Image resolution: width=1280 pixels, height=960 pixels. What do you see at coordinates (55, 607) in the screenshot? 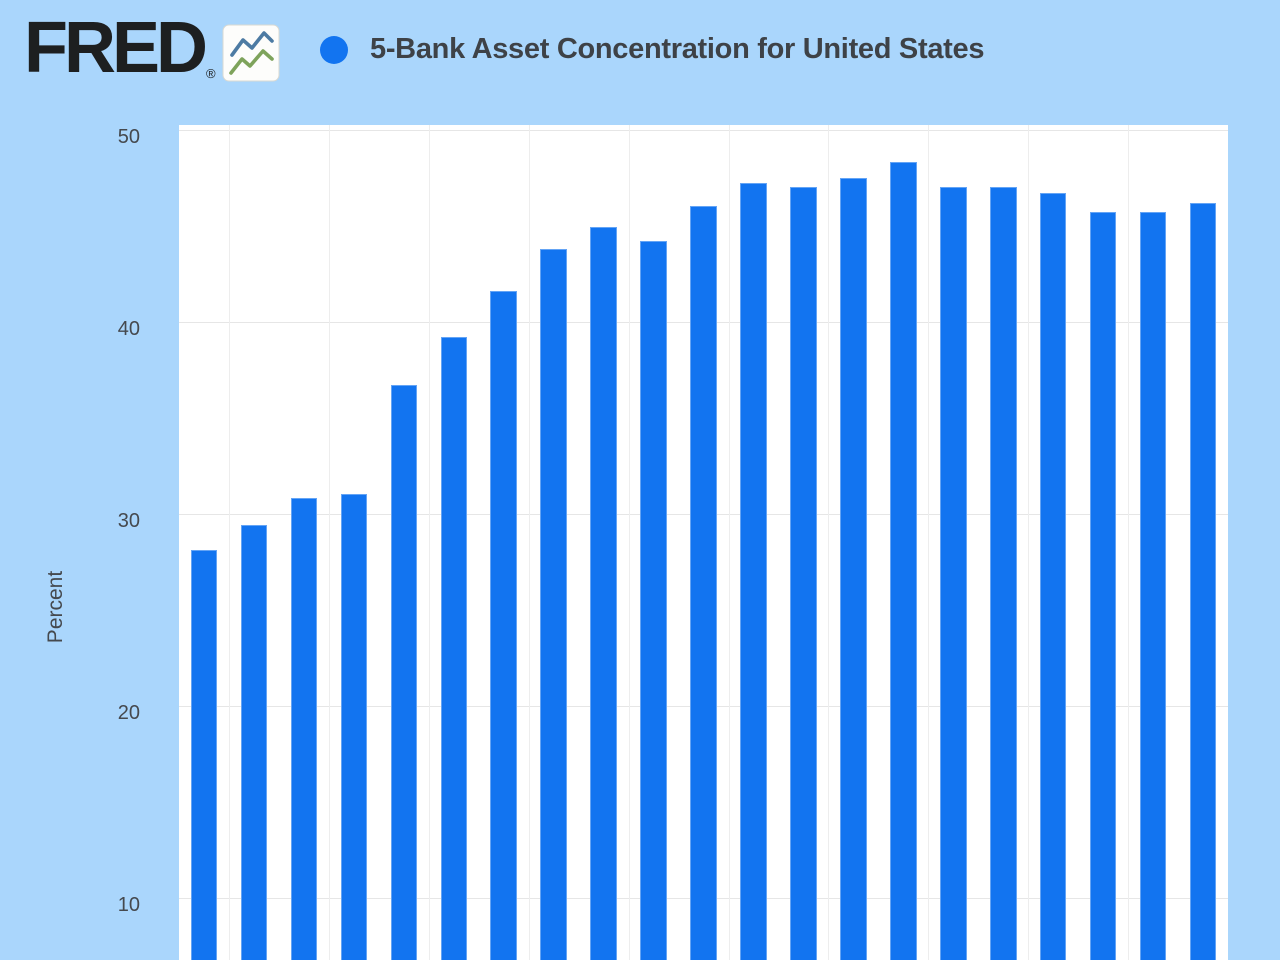
I see `y-axis-title: Percent` at bounding box center [55, 607].